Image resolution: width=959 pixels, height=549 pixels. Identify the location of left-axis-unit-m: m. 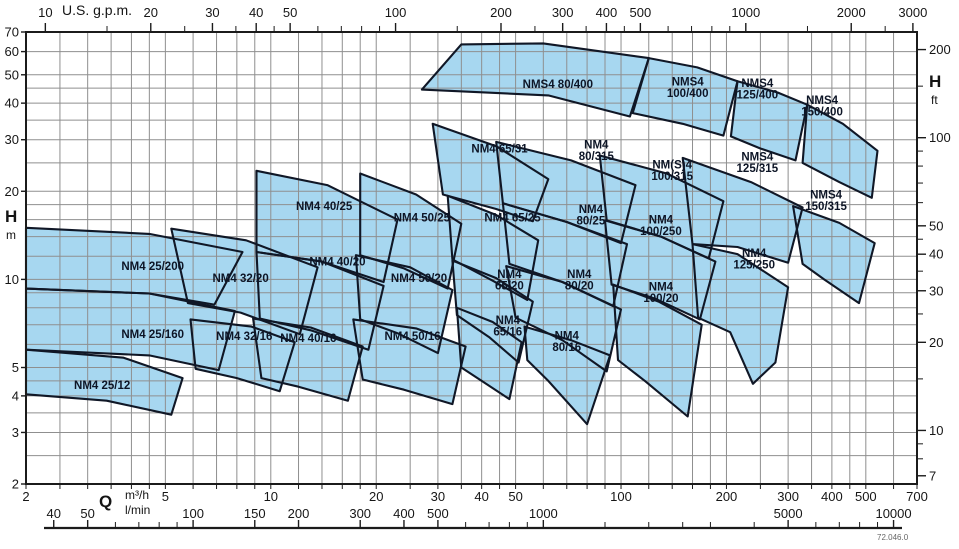
(11, 235).